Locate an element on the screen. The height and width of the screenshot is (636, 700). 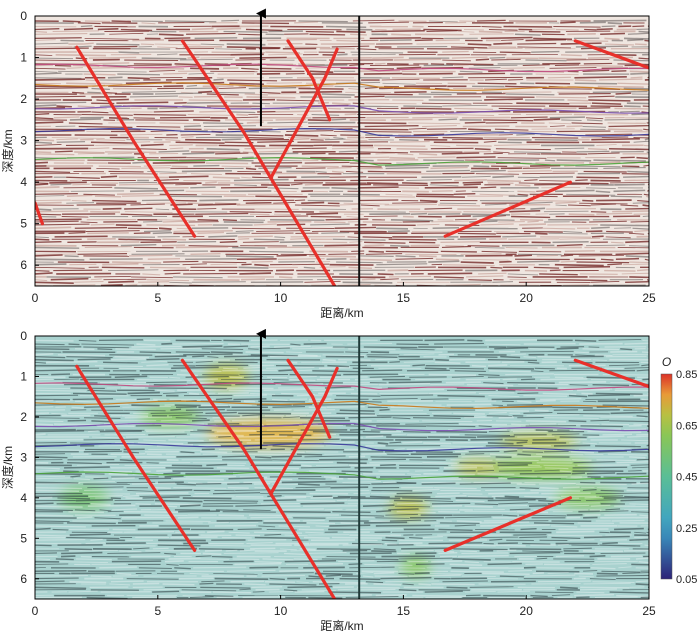
bottom-xtick-label: 20 is located at coordinates (527, 611).